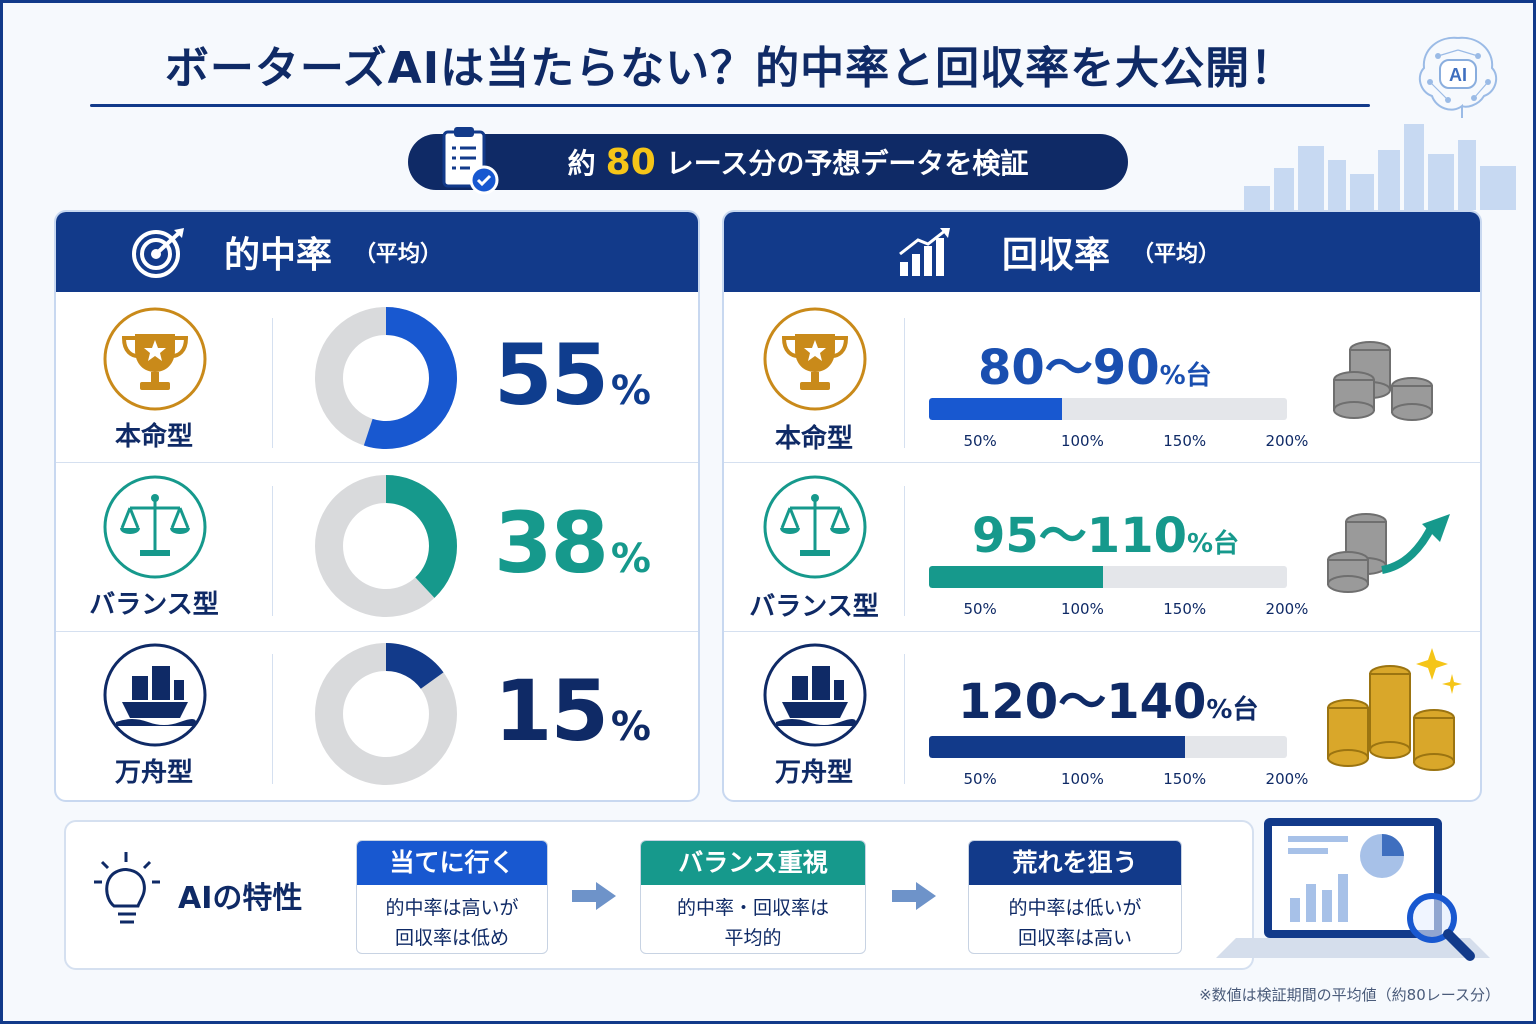 The width and height of the screenshot is (1536, 1024). What do you see at coordinates (1056, 255) in the screenshot?
I see `return-rate-heading: 回収率` at bounding box center [1056, 255].